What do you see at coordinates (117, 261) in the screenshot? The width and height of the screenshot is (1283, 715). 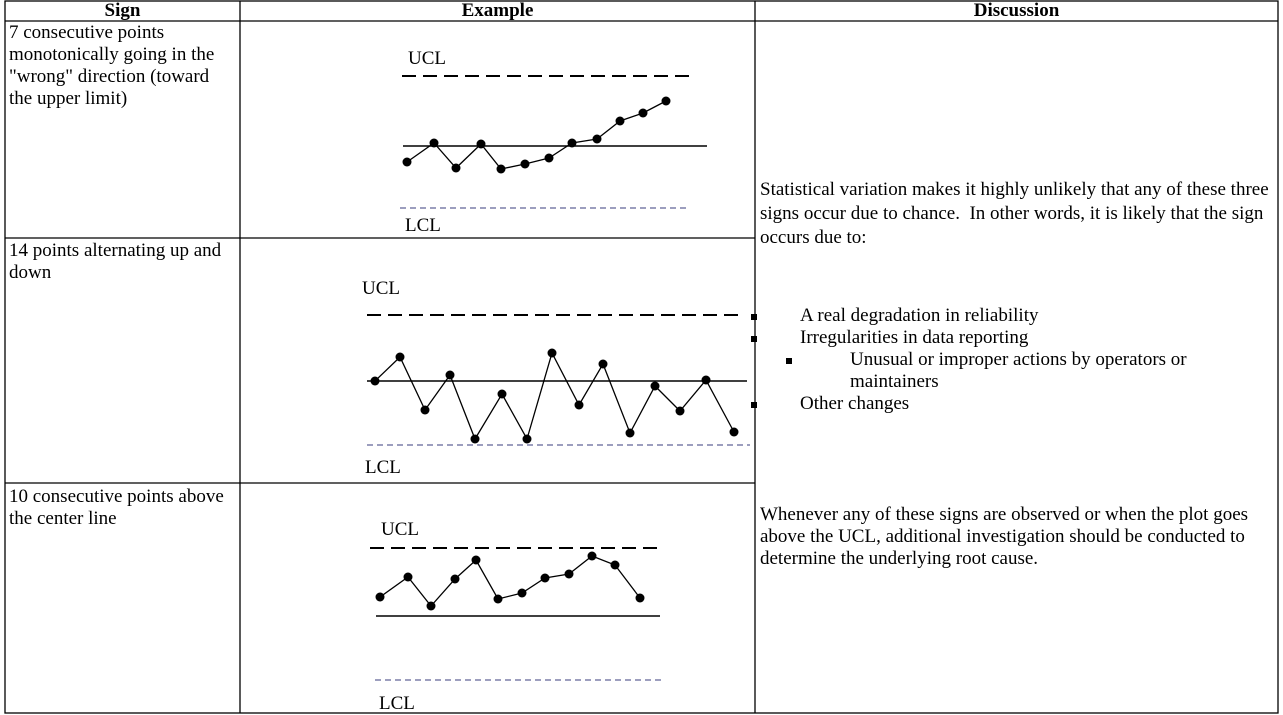 I see `sign-text: 14 points alternating up and down` at bounding box center [117, 261].